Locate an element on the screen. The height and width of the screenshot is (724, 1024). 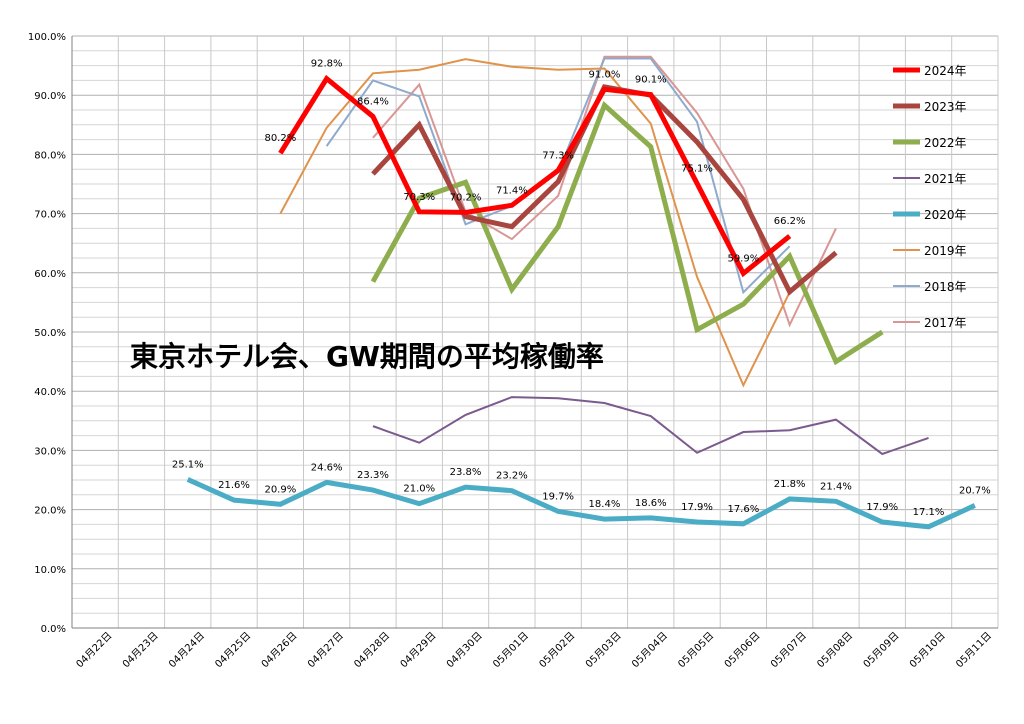
legend-label: 2018年 is located at coordinates (945, 287).